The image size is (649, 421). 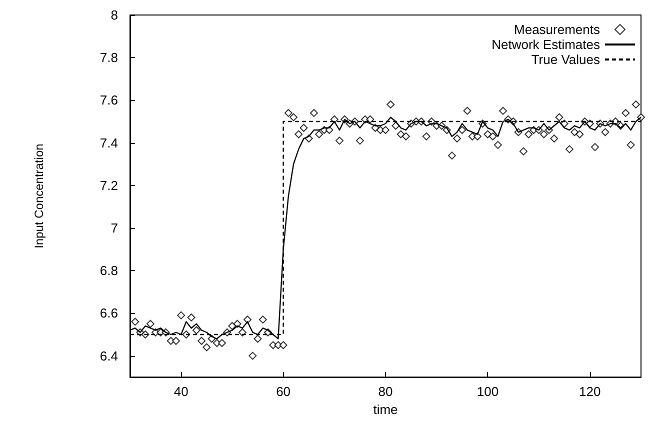 What do you see at coordinates (109, 185) in the screenshot?
I see `y-tick-label: 7.2` at bounding box center [109, 185].